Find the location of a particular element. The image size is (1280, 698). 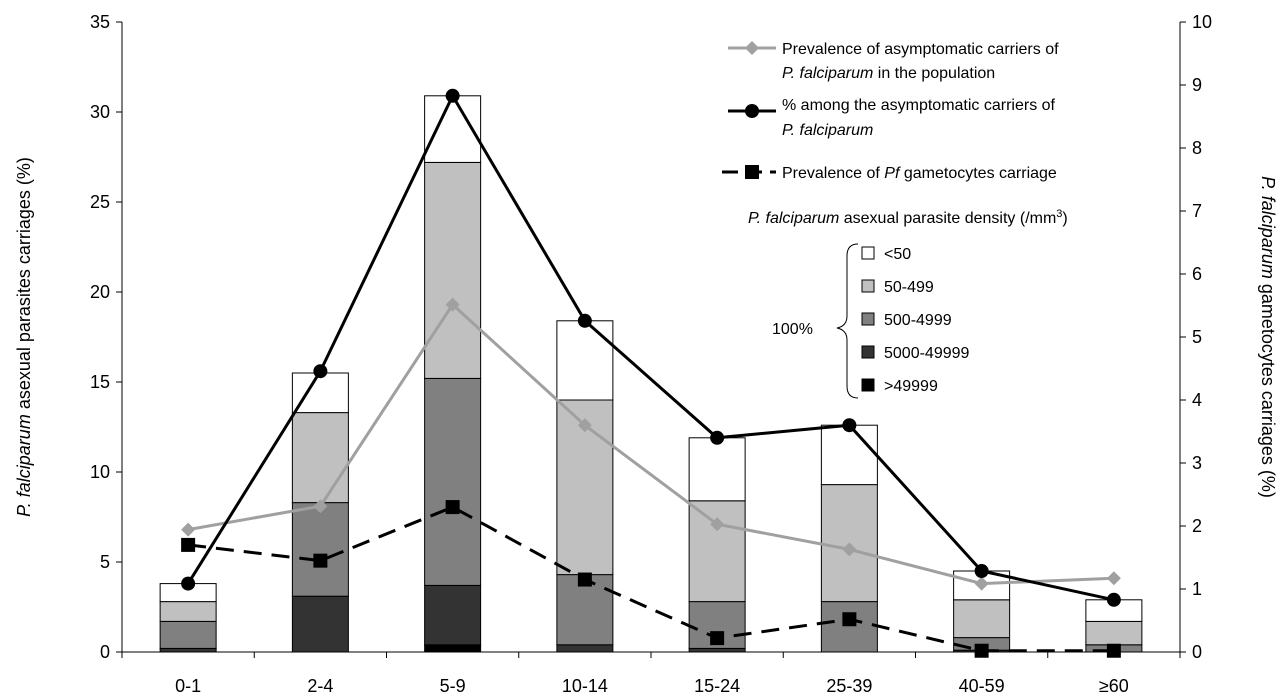

right-tick-label: 8 is located at coordinates (1197, 148).